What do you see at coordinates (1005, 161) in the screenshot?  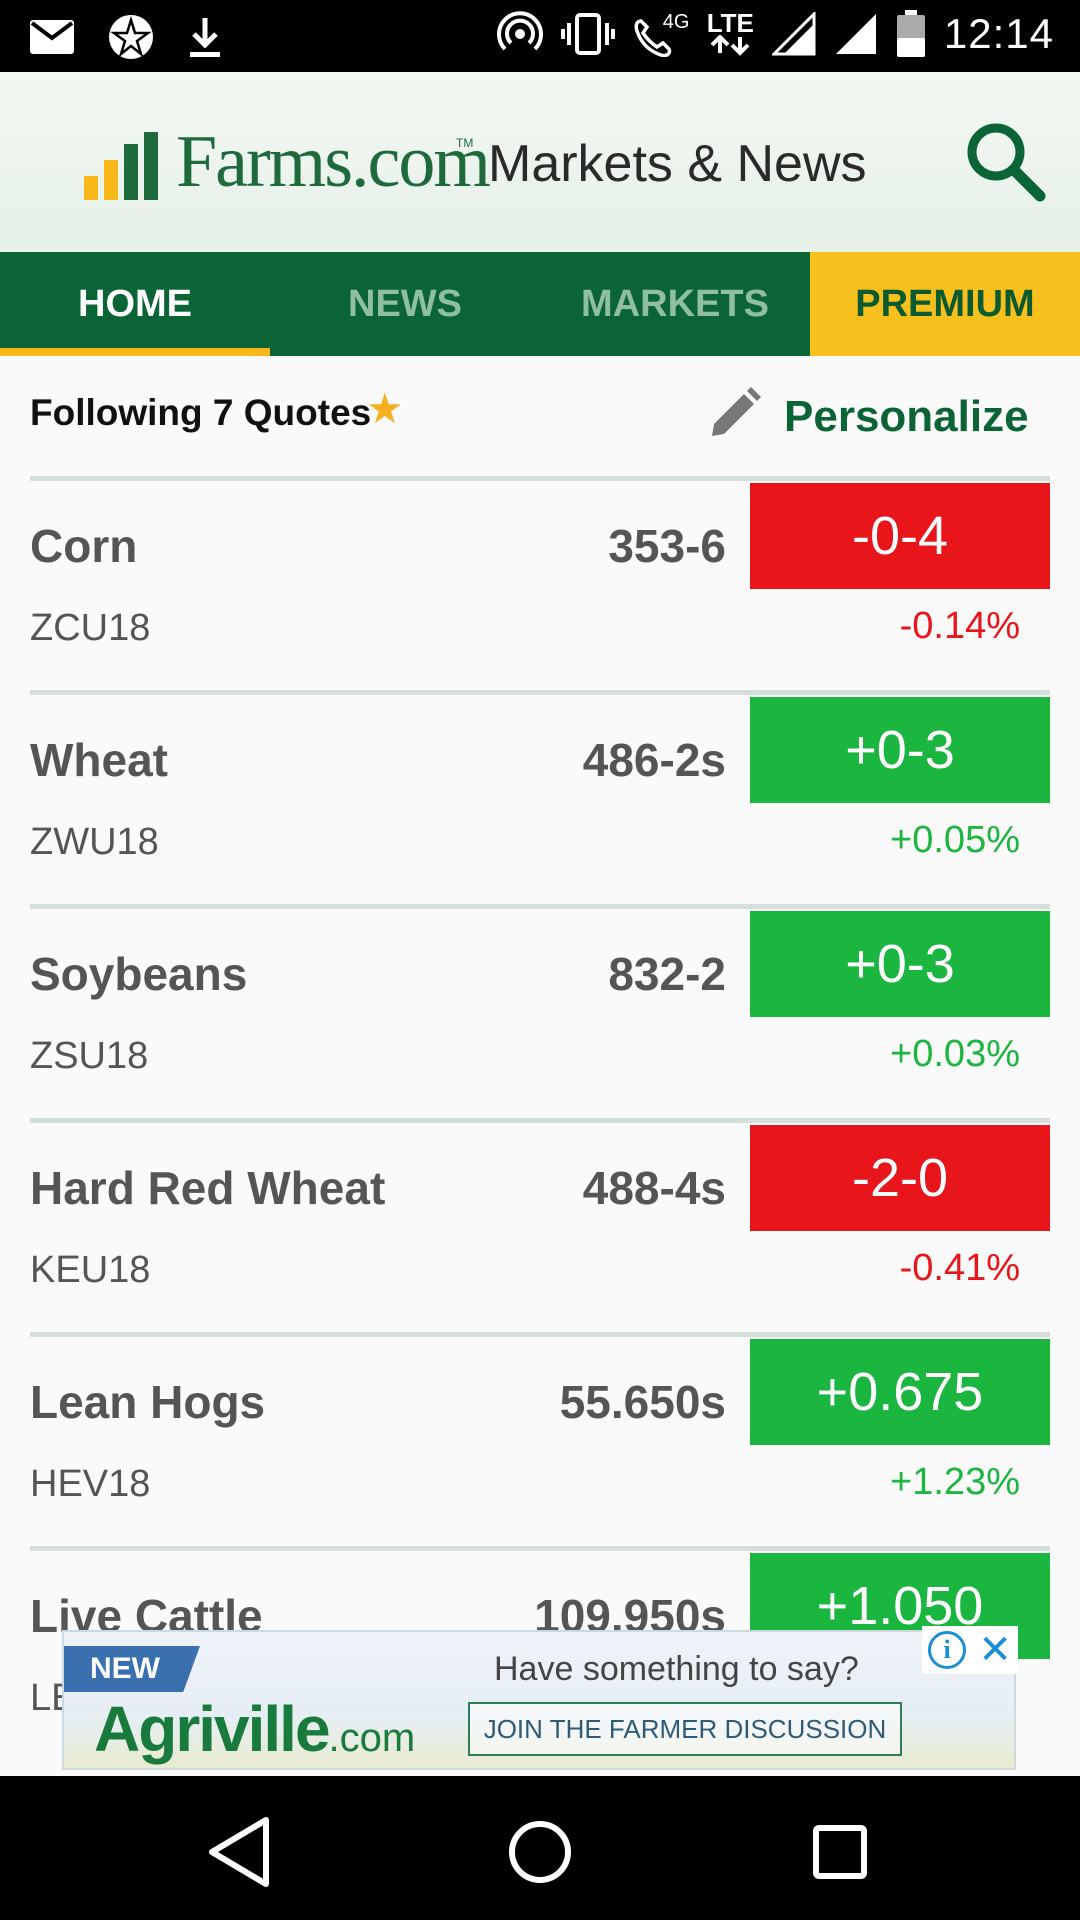 I see `search-icon` at bounding box center [1005, 161].